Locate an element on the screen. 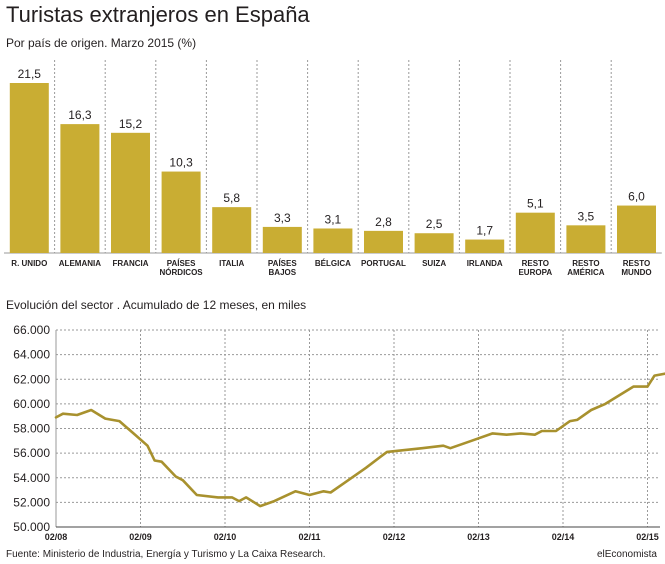  bar-value-label: 3,3 is located at coordinates (282, 218).